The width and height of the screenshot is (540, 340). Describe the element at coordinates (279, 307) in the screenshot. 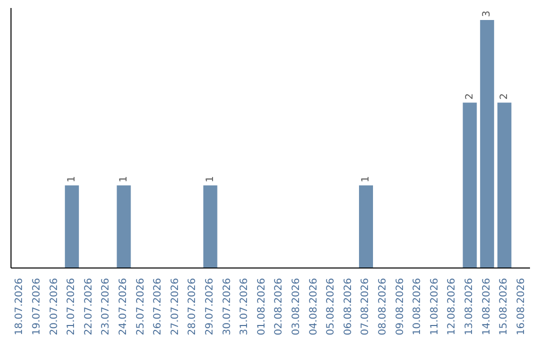

I see `x-tick-label: 02.08.2026` at that location.